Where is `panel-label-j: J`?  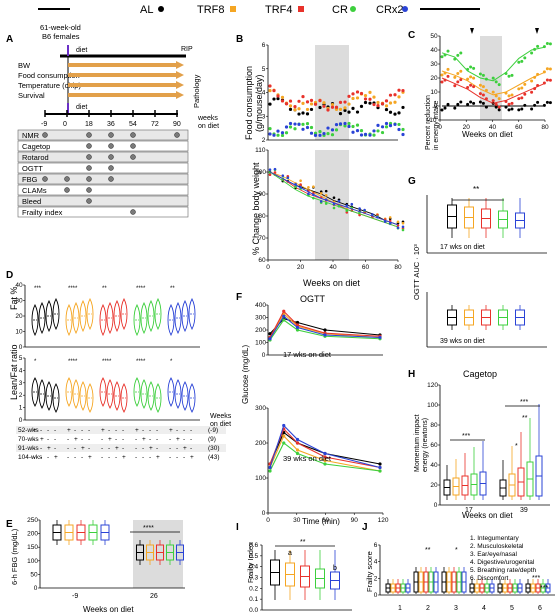 panel-label-j: J is located at coordinates (365, 527).